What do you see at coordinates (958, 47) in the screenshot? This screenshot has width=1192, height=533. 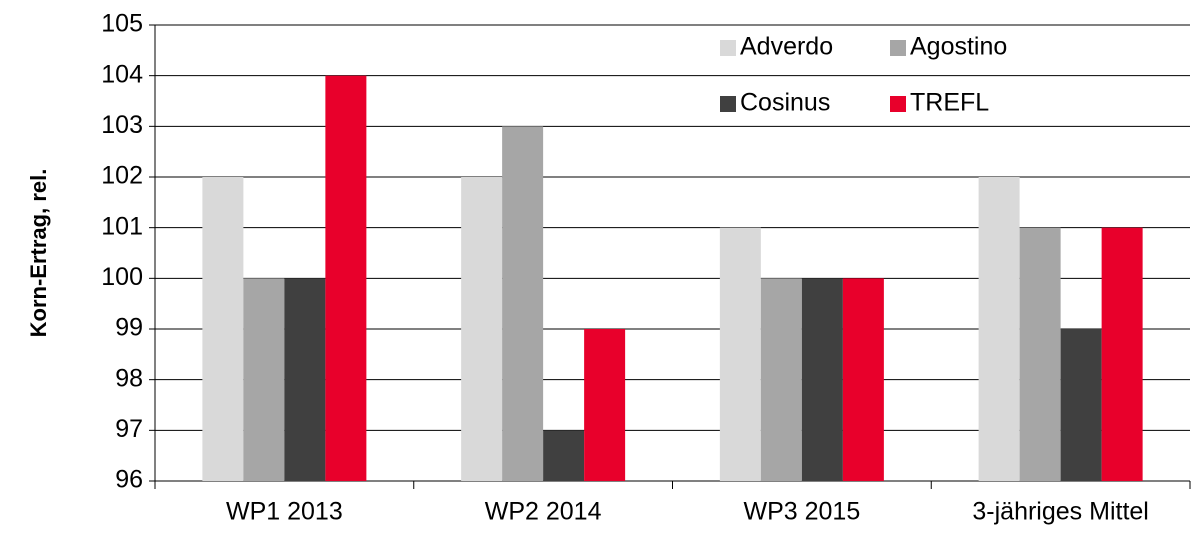 I see `legend-label: Agostino` at bounding box center [958, 47].